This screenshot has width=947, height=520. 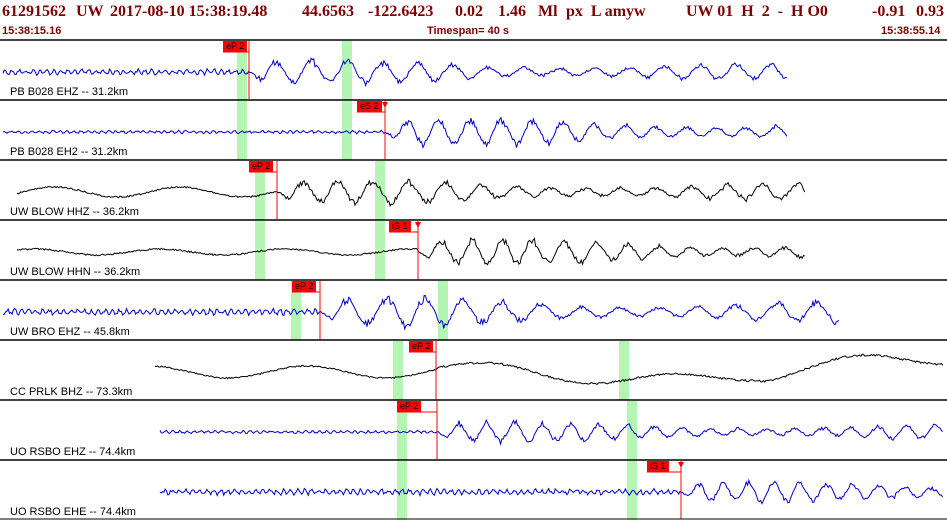 I want to click on extra-value-2: 0.93, so click(x=930, y=11).